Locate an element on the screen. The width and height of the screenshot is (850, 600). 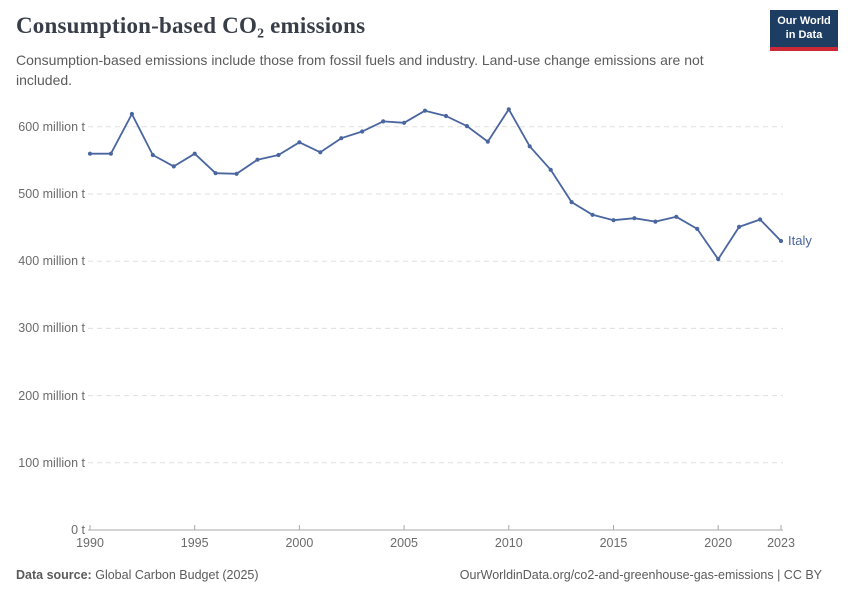
y-axis-label: 400 million t is located at coordinates (51, 261).